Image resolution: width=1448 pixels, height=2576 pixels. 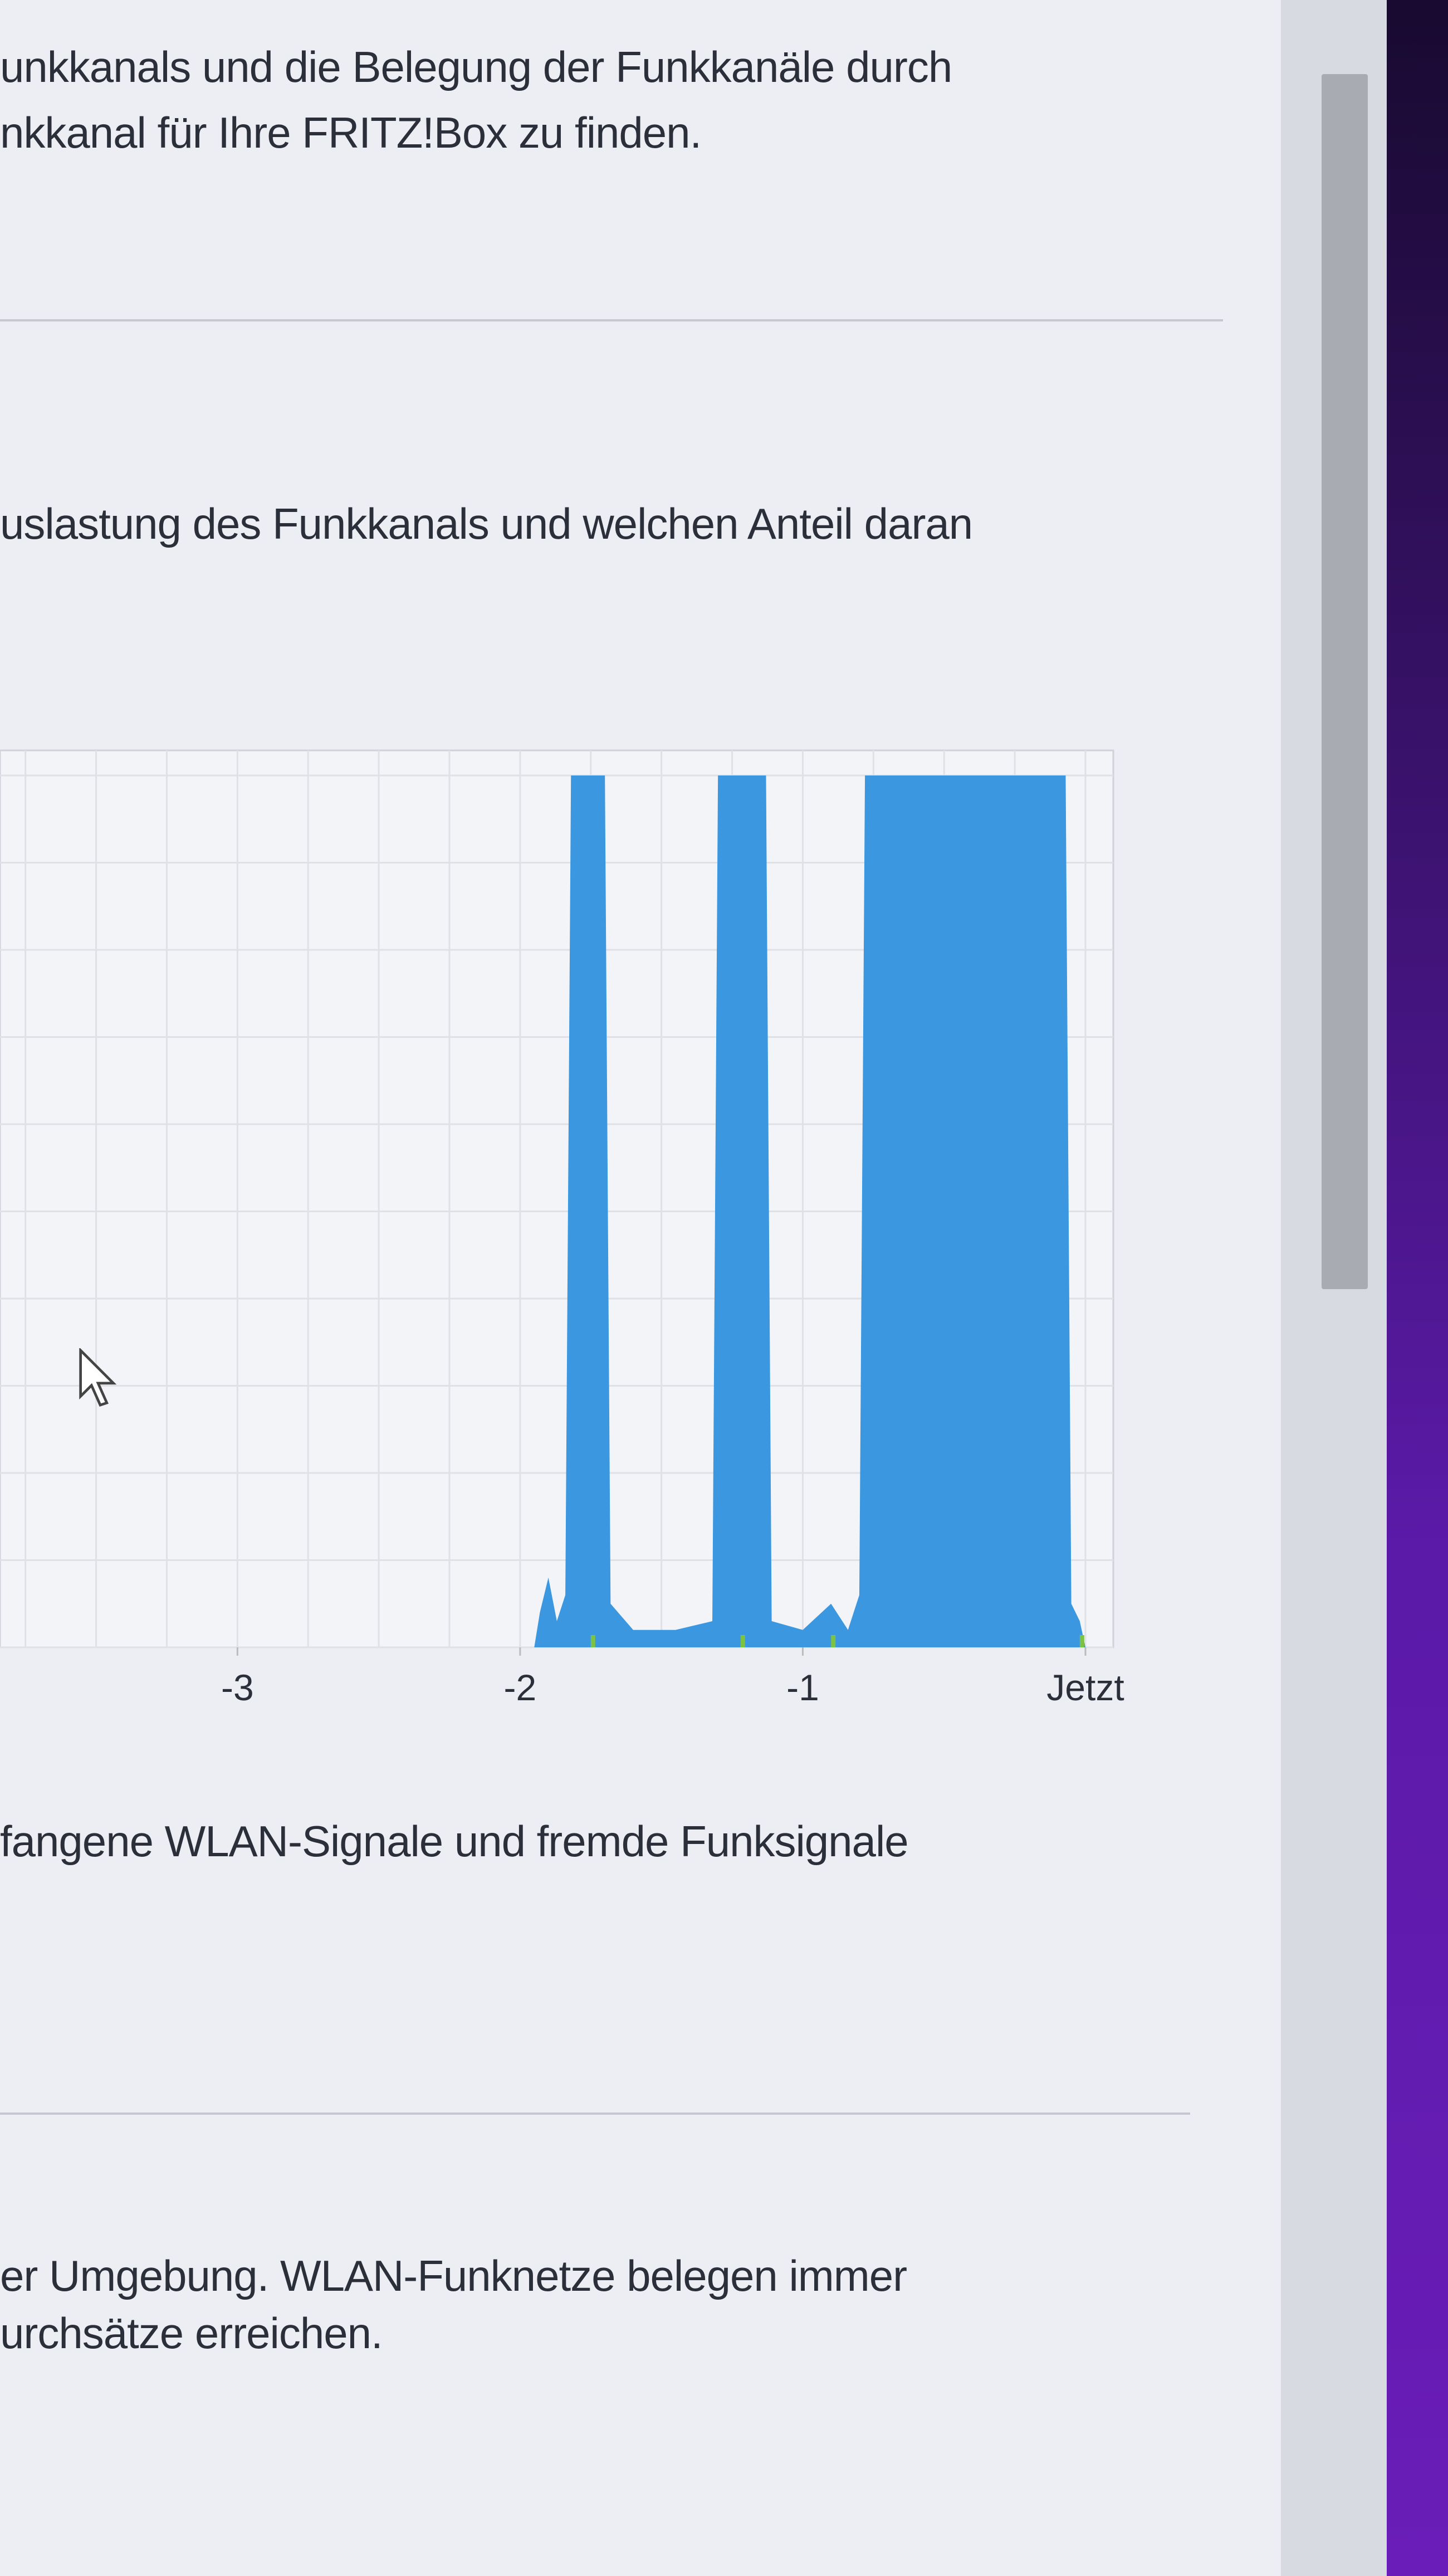 I want to click on series-area, so click(x=809, y=1211).